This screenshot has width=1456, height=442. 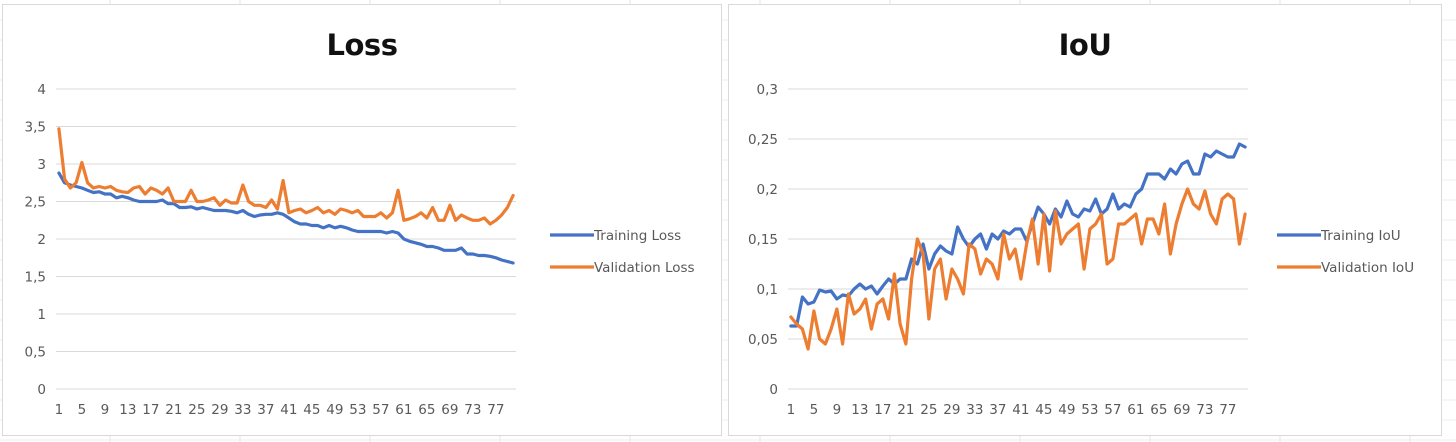 I want to click on series-line-validation-loss, so click(x=286, y=176).